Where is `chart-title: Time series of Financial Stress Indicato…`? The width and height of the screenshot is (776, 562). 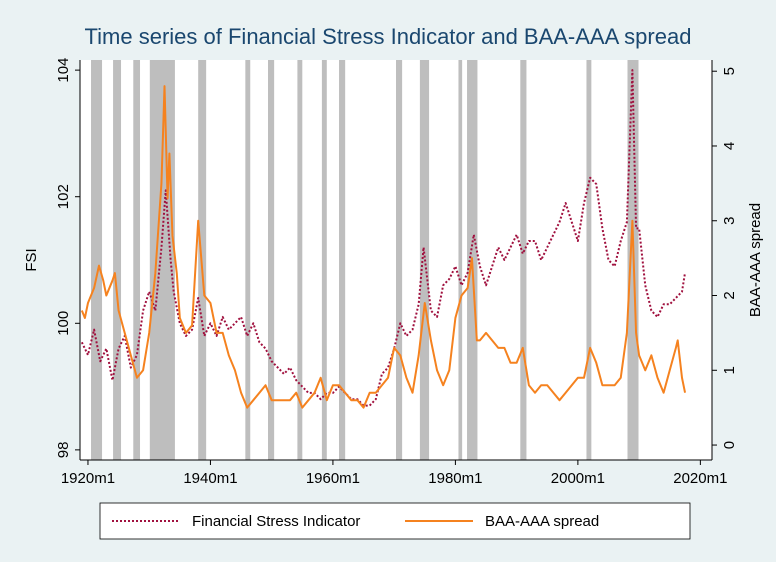
chart-title: Time series of Financial Stress Indicato… is located at coordinates (388, 36).